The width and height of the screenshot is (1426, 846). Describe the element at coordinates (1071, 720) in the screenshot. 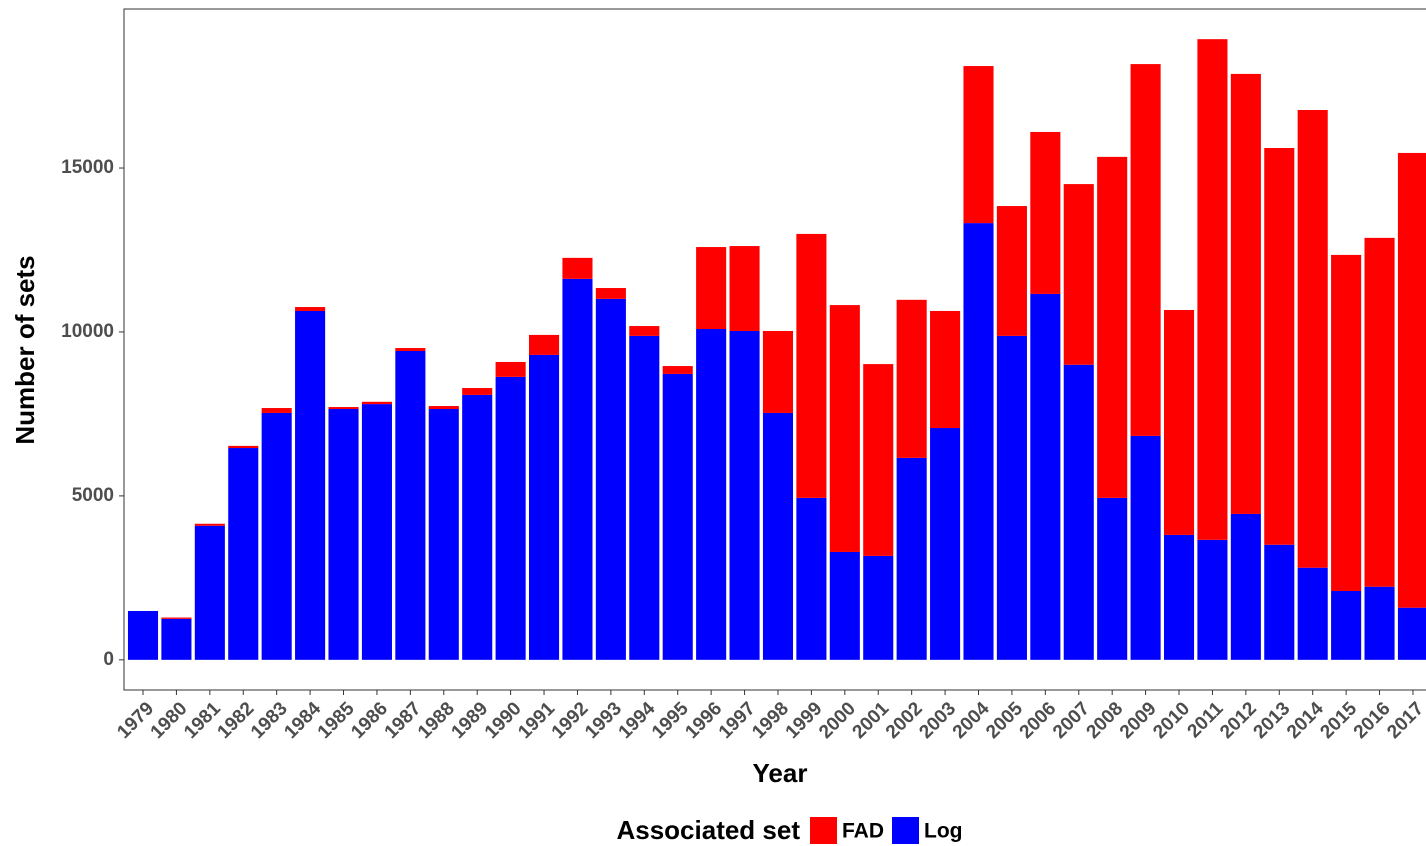

I see `x-tick-label: 2007` at that location.